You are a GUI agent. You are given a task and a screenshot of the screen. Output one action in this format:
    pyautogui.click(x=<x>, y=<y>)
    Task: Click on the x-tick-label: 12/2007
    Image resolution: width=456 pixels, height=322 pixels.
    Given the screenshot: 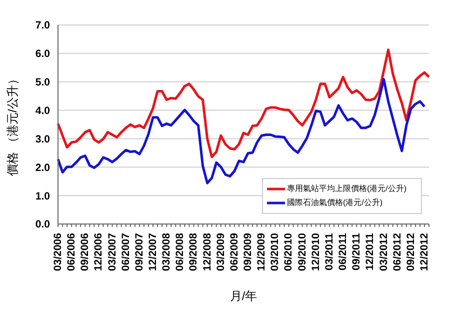 What is the action you would take?
    pyautogui.click(x=153, y=251)
    